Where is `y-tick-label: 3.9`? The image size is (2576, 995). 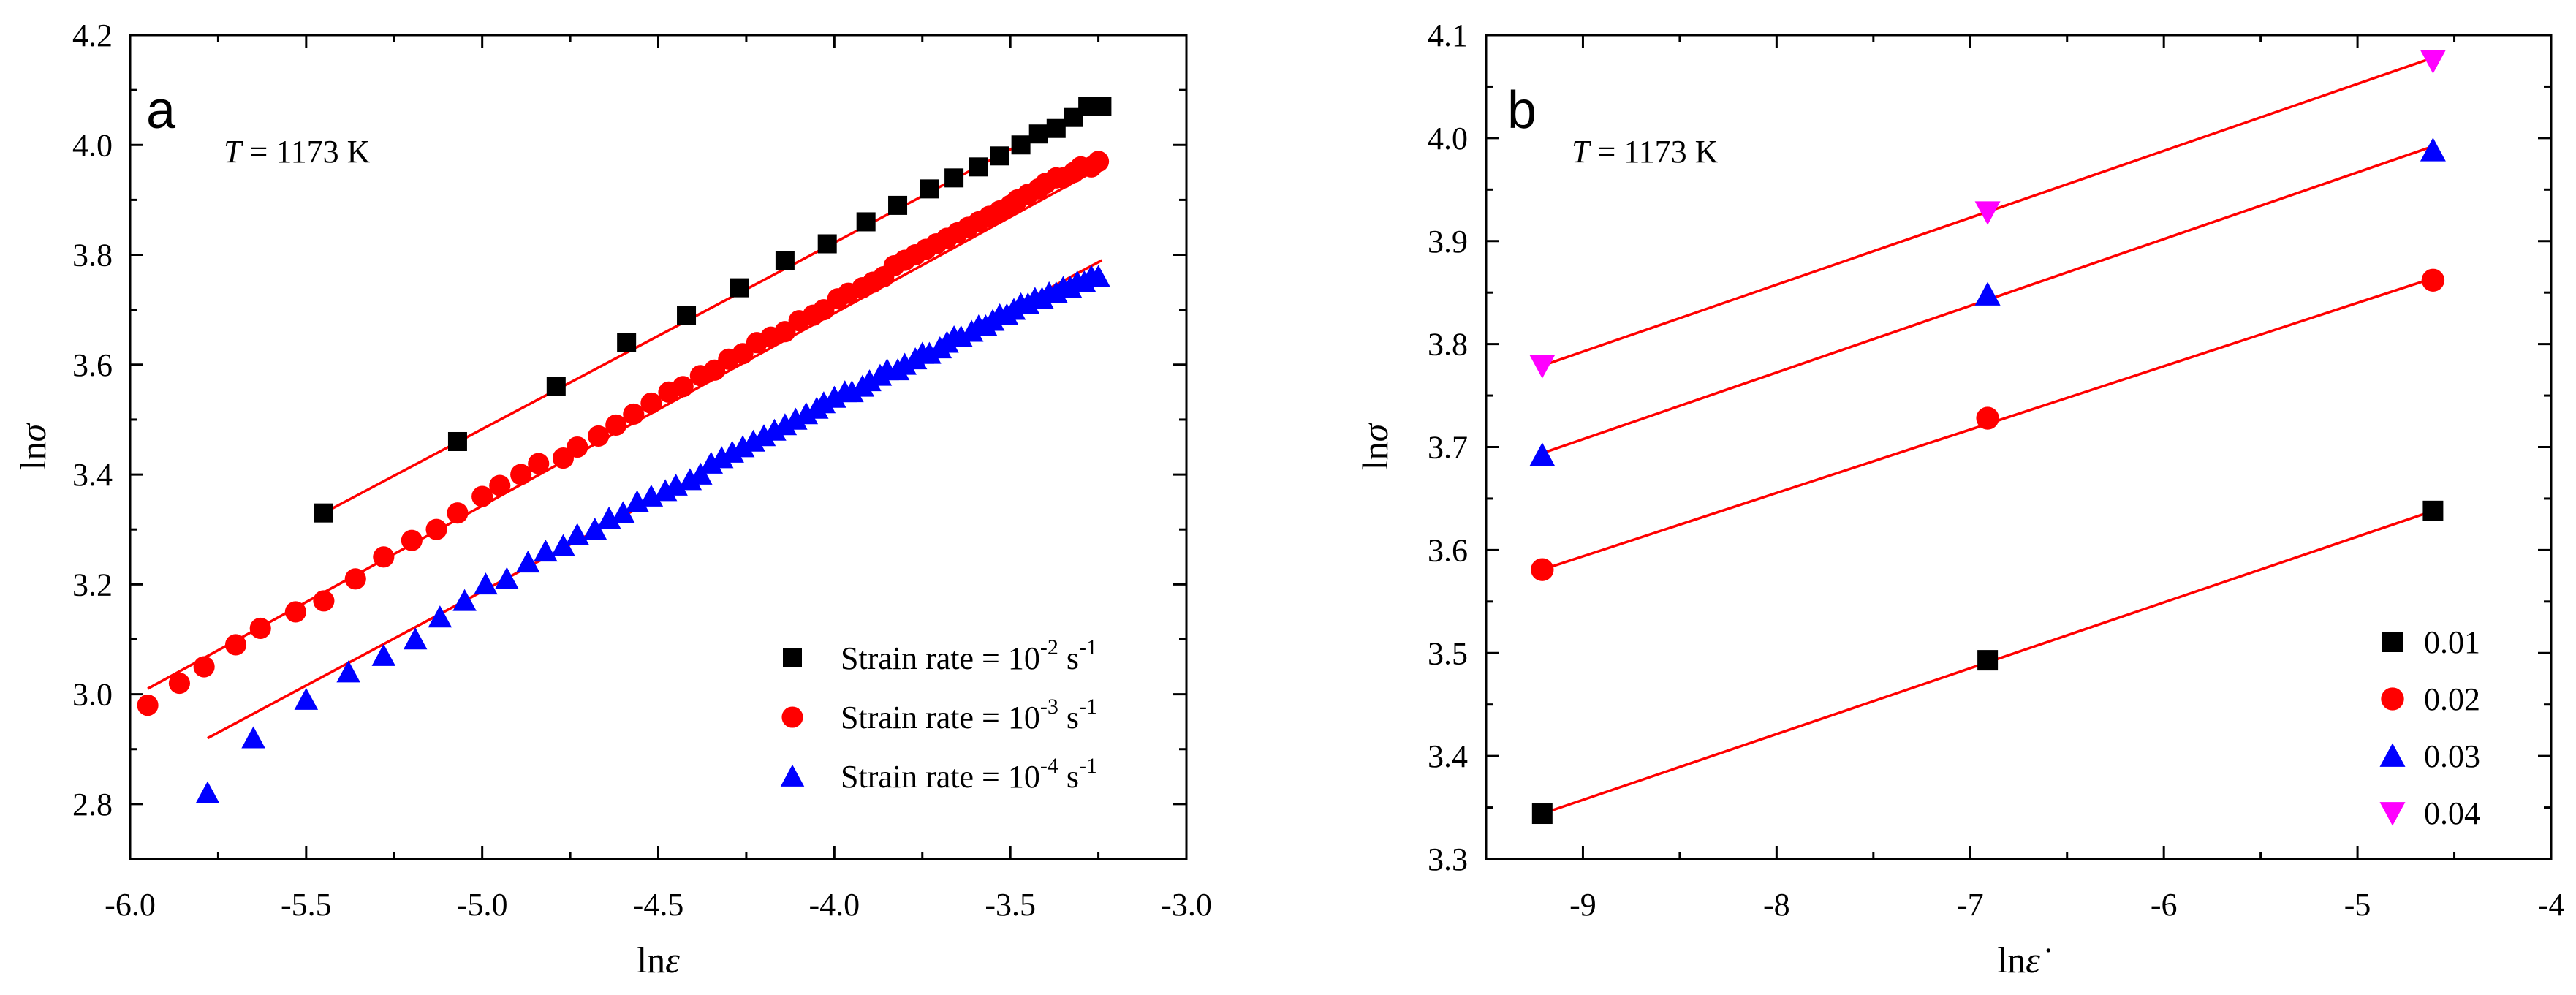
y-tick-label: 3.9 is located at coordinates (1448, 242).